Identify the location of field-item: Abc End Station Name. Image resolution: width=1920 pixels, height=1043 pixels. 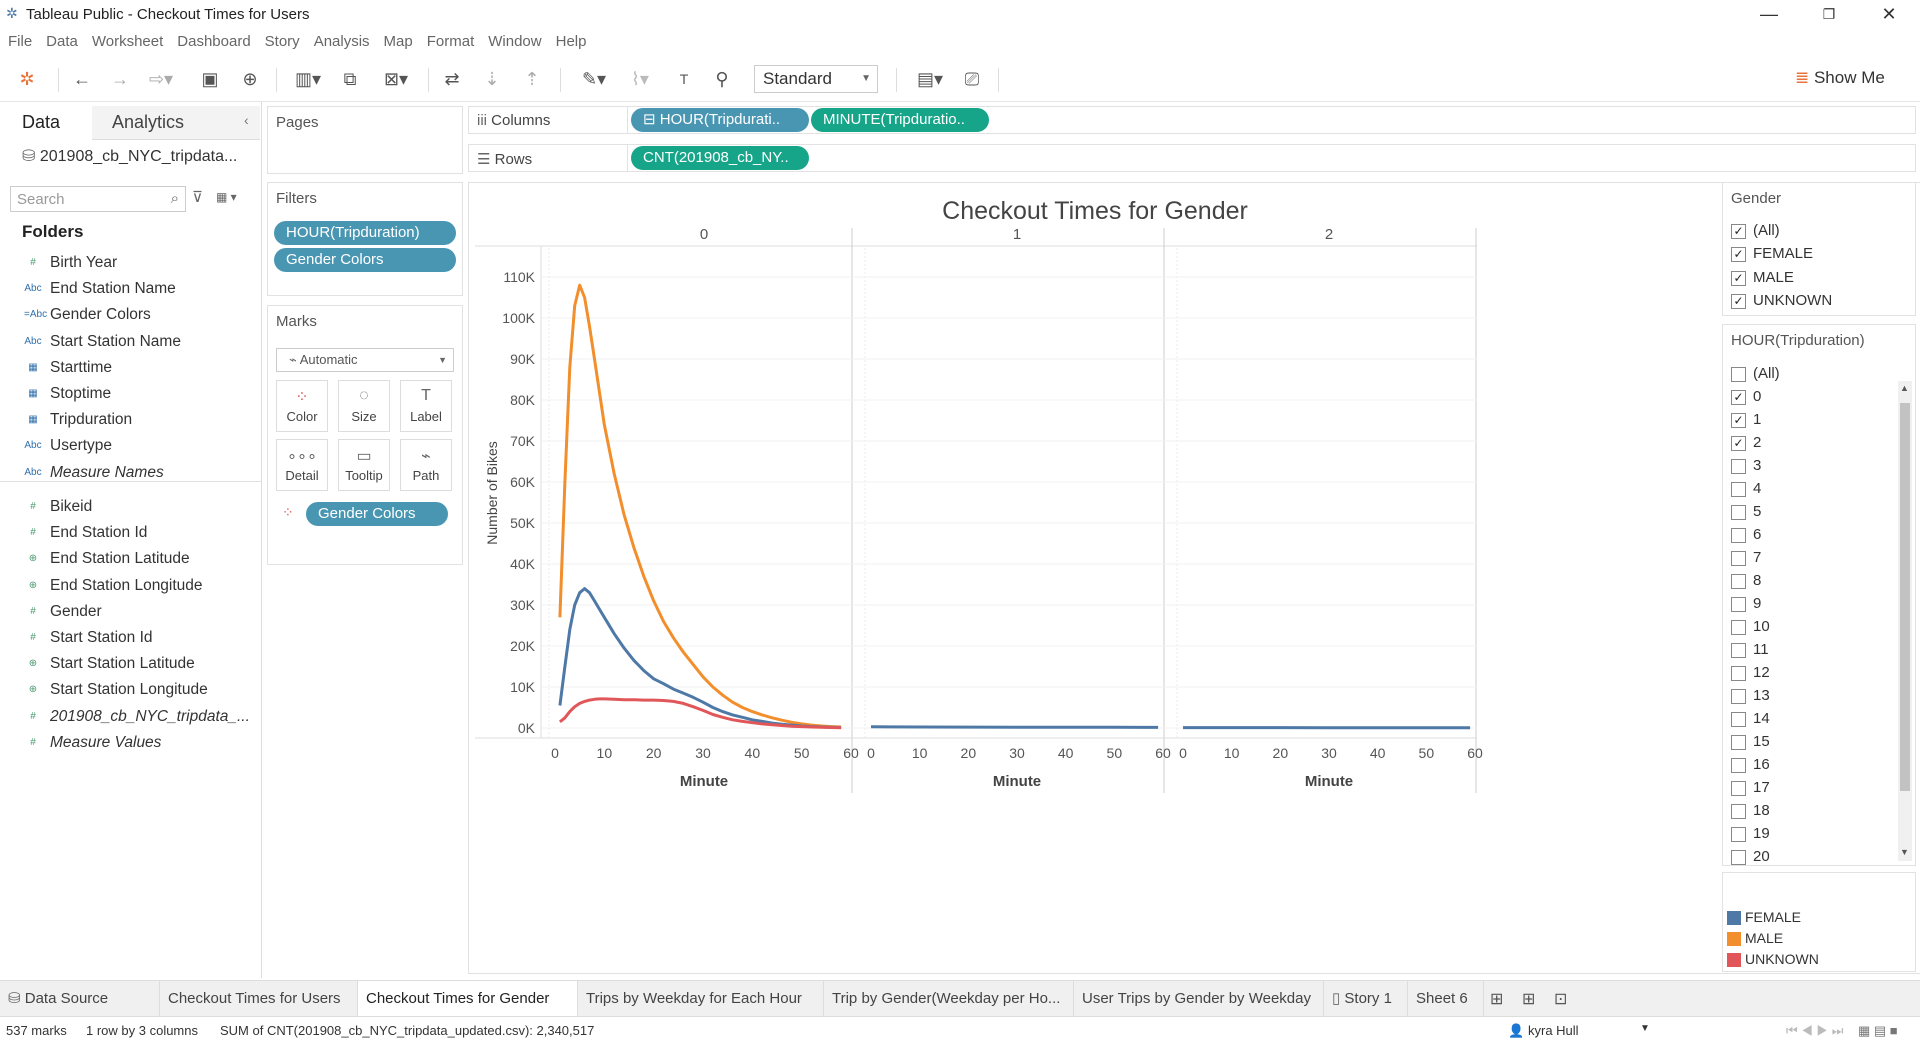
(130, 289).